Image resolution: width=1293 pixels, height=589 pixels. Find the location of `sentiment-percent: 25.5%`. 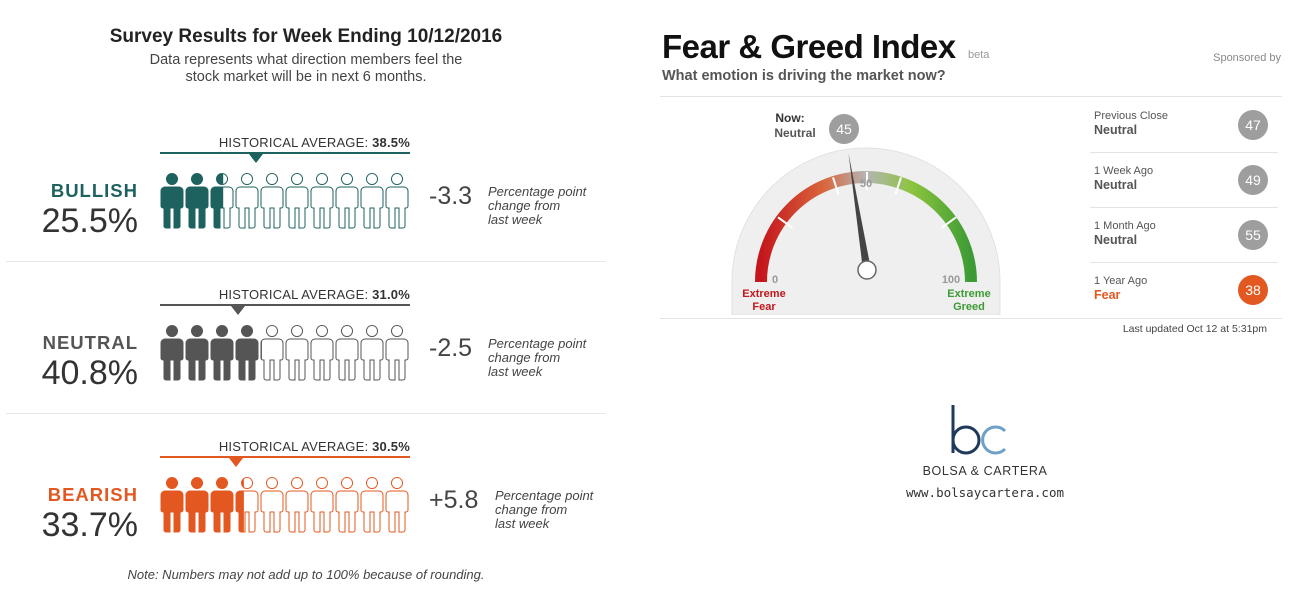

sentiment-percent: 25.5% is located at coordinates (89, 221).